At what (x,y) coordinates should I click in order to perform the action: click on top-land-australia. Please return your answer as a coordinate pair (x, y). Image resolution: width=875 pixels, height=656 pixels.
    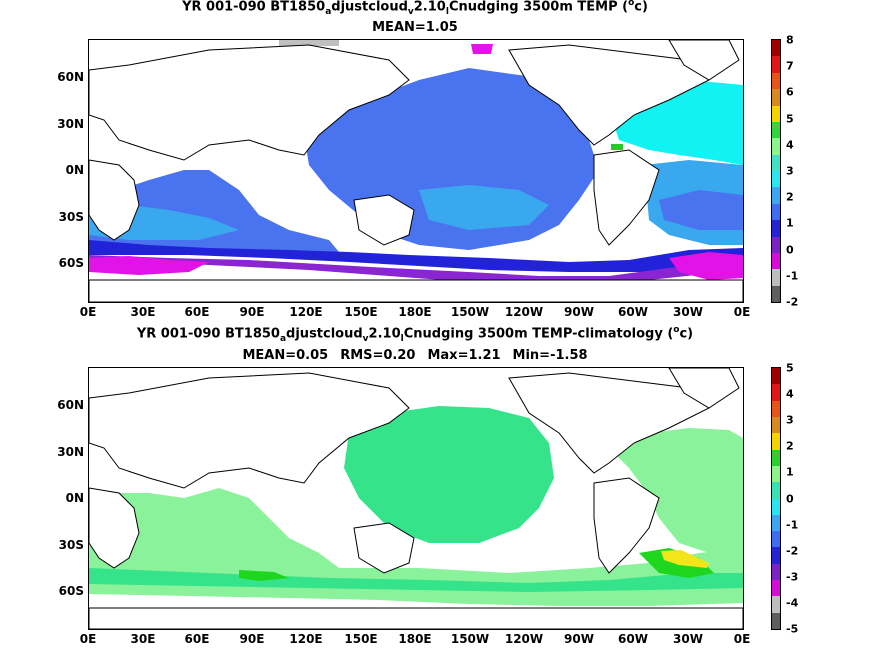
    Looking at the image, I should click on (384, 220).